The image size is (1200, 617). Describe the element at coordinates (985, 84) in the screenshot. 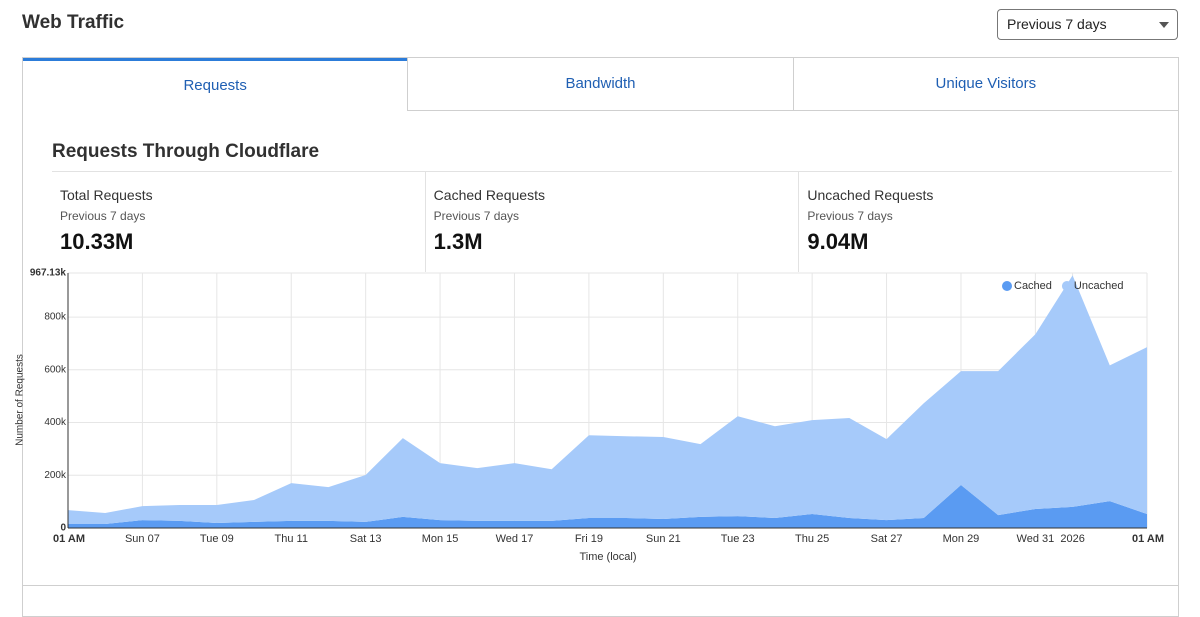

I see `tab: Unique Visitors` at that location.